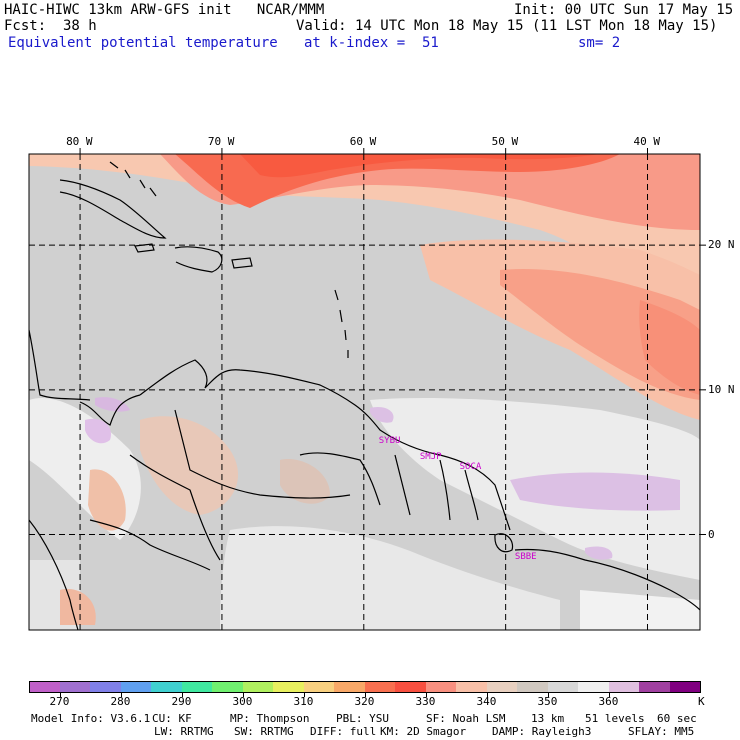  What do you see at coordinates (721, 245) in the screenshot?
I see `lat-label: 20 N` at bounding box center [721, 245].